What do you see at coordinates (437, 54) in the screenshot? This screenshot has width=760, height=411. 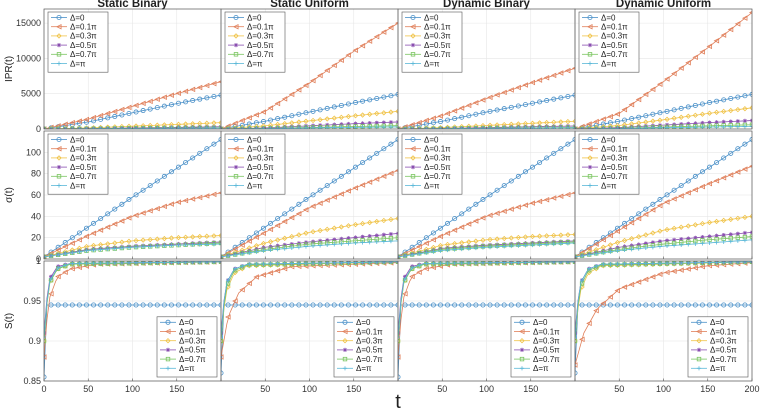 I see `legend-label: Δ=0.7π` at bounding box center [437, 54].